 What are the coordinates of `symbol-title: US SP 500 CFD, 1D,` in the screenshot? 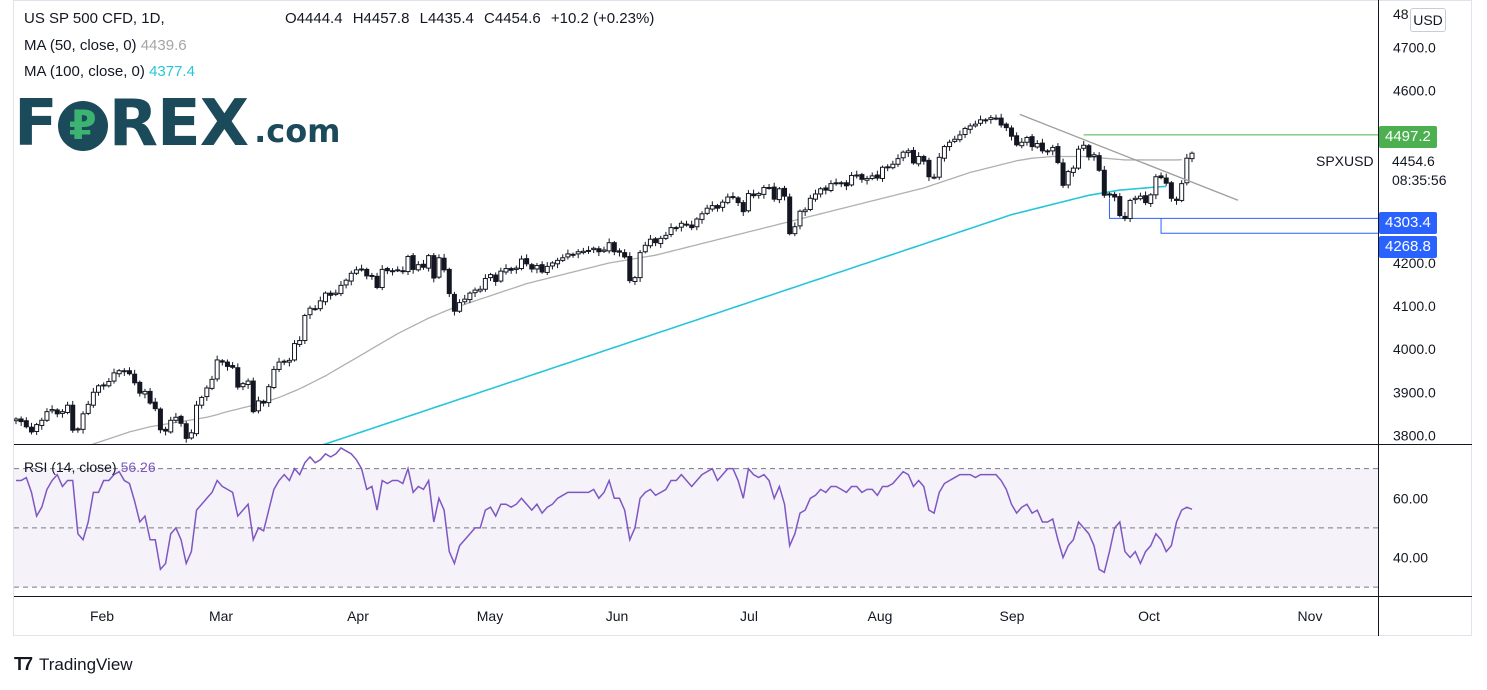 It's located at (94, 18).